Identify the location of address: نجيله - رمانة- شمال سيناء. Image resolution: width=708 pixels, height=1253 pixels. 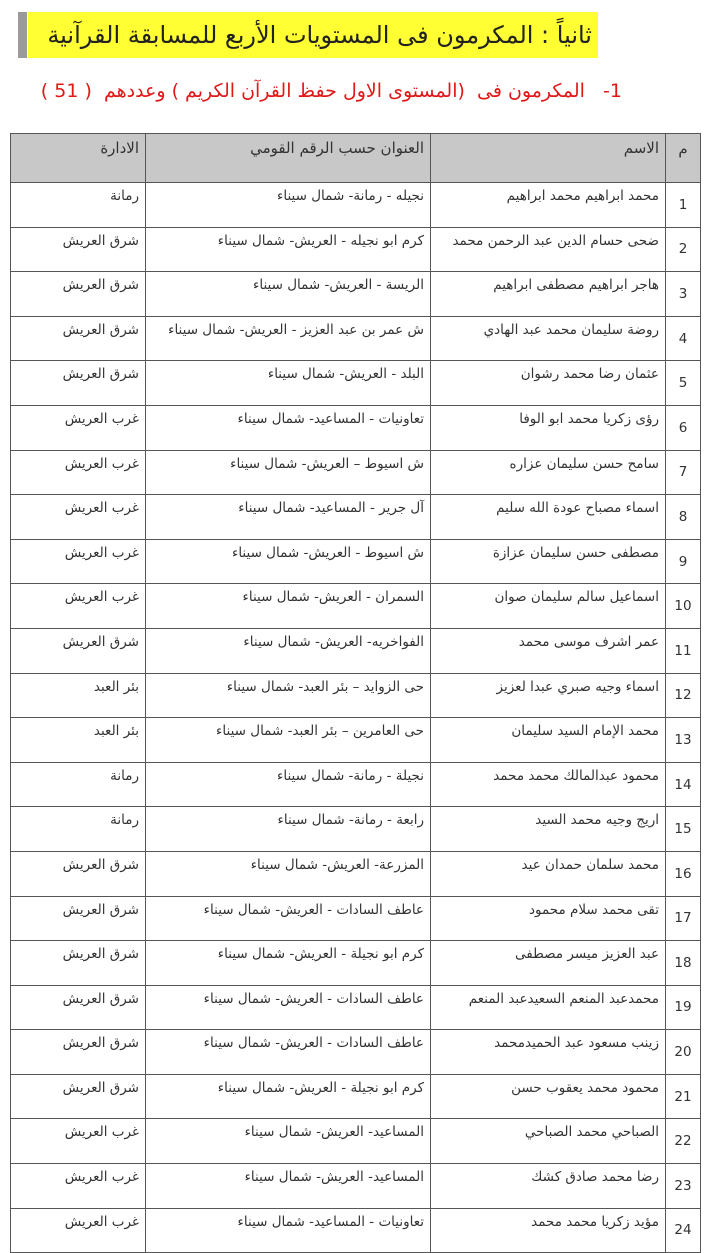
(288, 205).